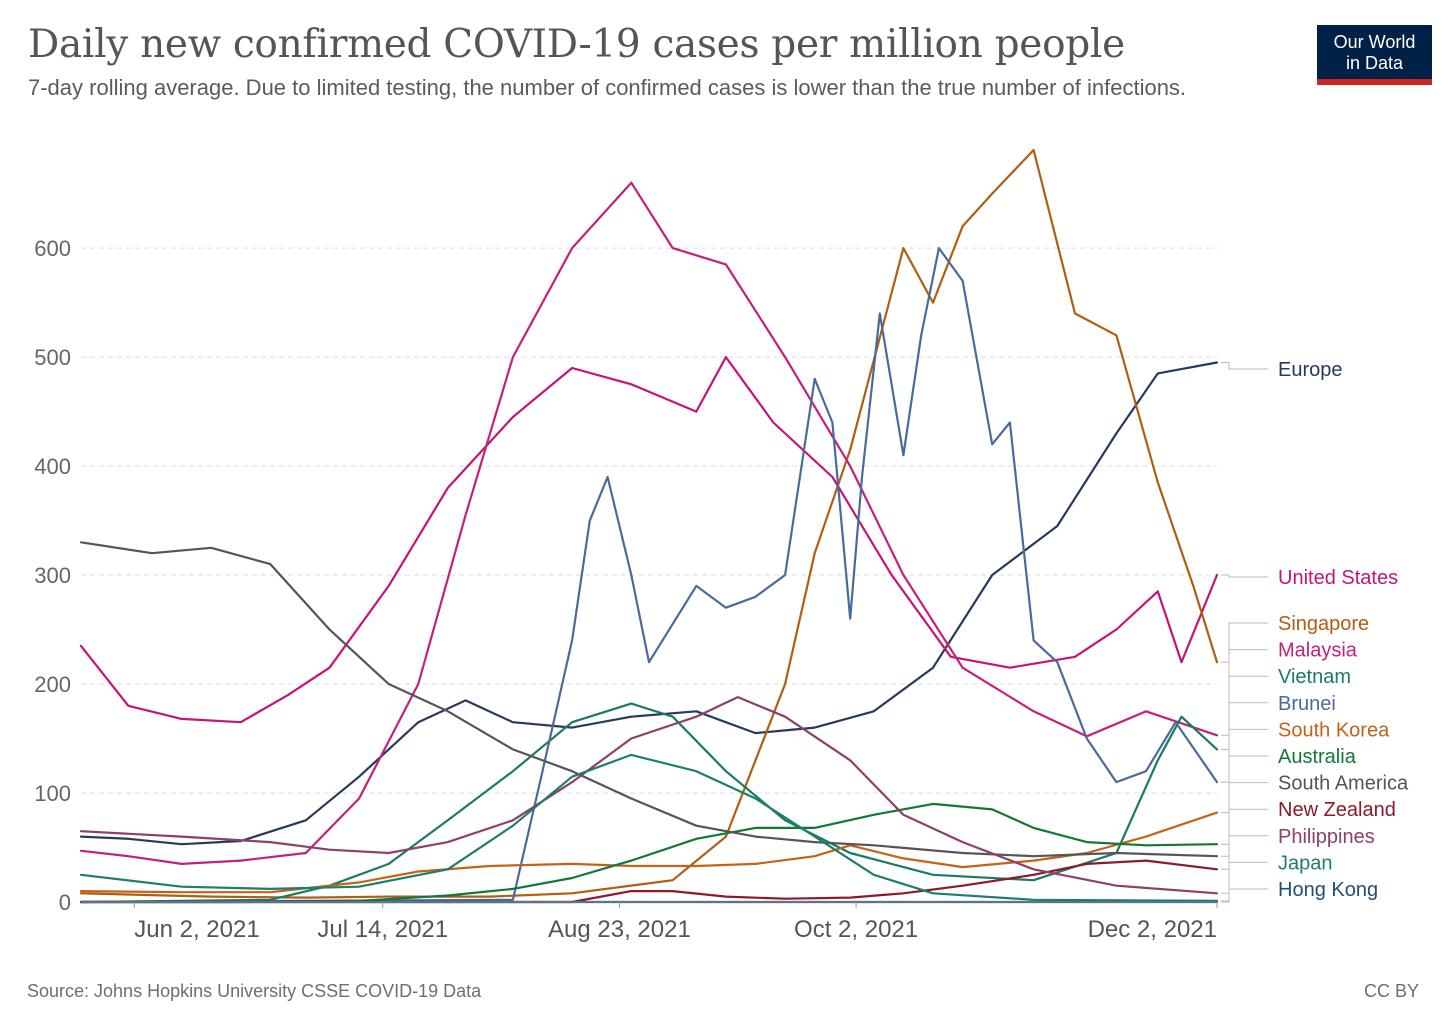 The height and width of the screenshot is (1028, 1456). I want to click on y-tick-label: 200, so click(52, 684).